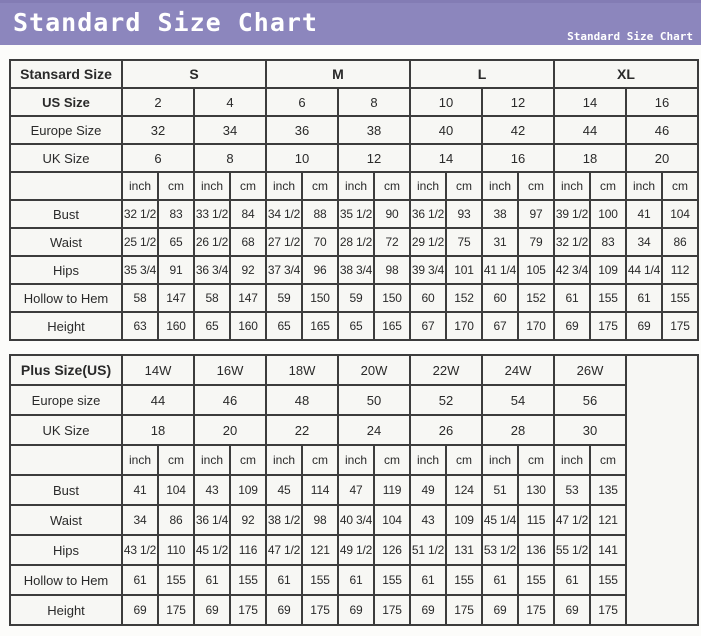 Image resolution: width=701 pixels, height=636 pixels. What do you see at coordinates (248, 242) in the screenshot?
I see `measure-value-cell: 68` at bounding box center [248, 242].